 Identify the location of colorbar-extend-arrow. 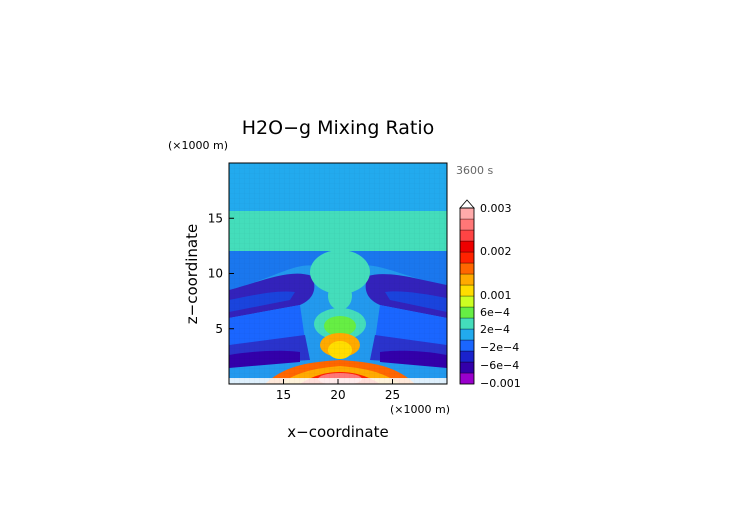
(467, 204).